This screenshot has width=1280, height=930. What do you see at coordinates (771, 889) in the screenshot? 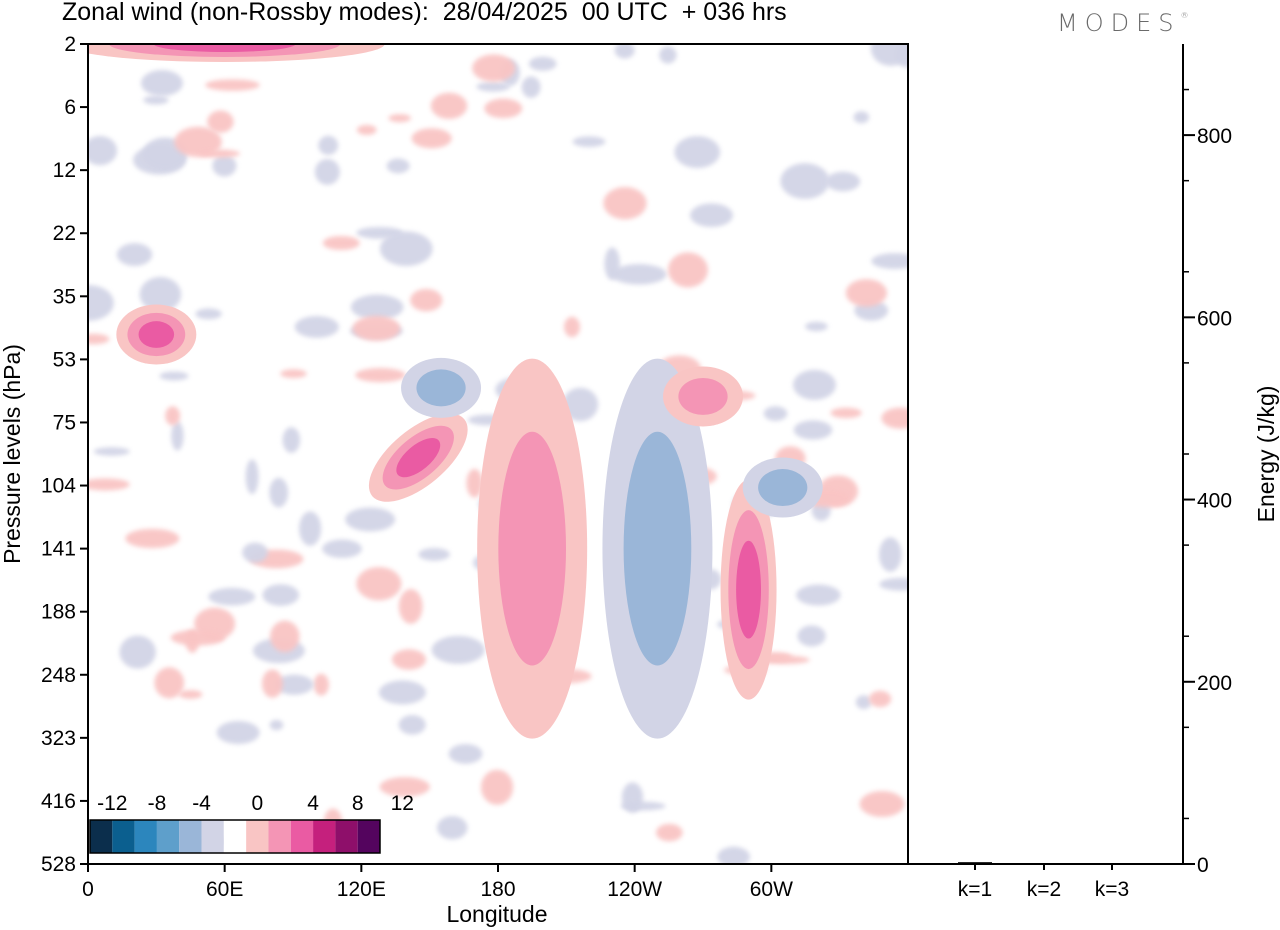
I see `x-tick-label: 60W` at bounding box center [771, 889].